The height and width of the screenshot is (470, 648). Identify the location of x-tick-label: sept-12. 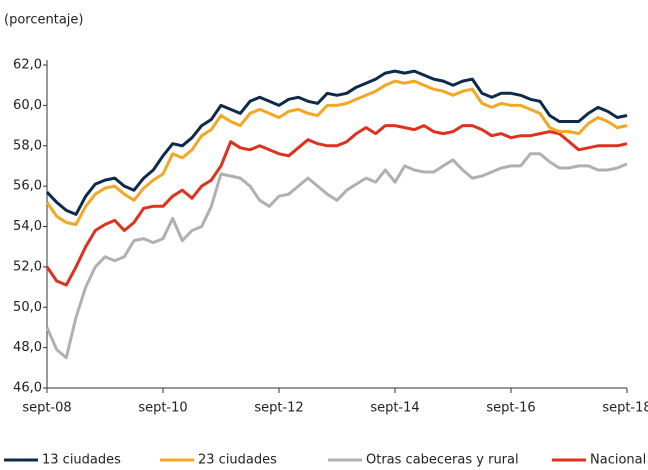
(278, 408).